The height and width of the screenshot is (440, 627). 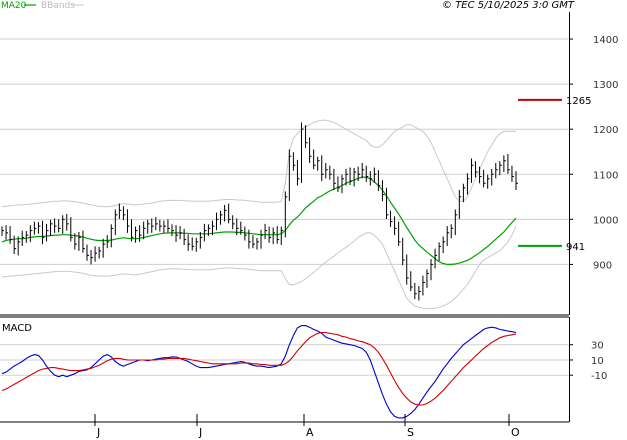 What do you see at coordinates (578, 101) in the screenshot?
I see `resistance-level-label: 1265` at bounding box center [578, 101].